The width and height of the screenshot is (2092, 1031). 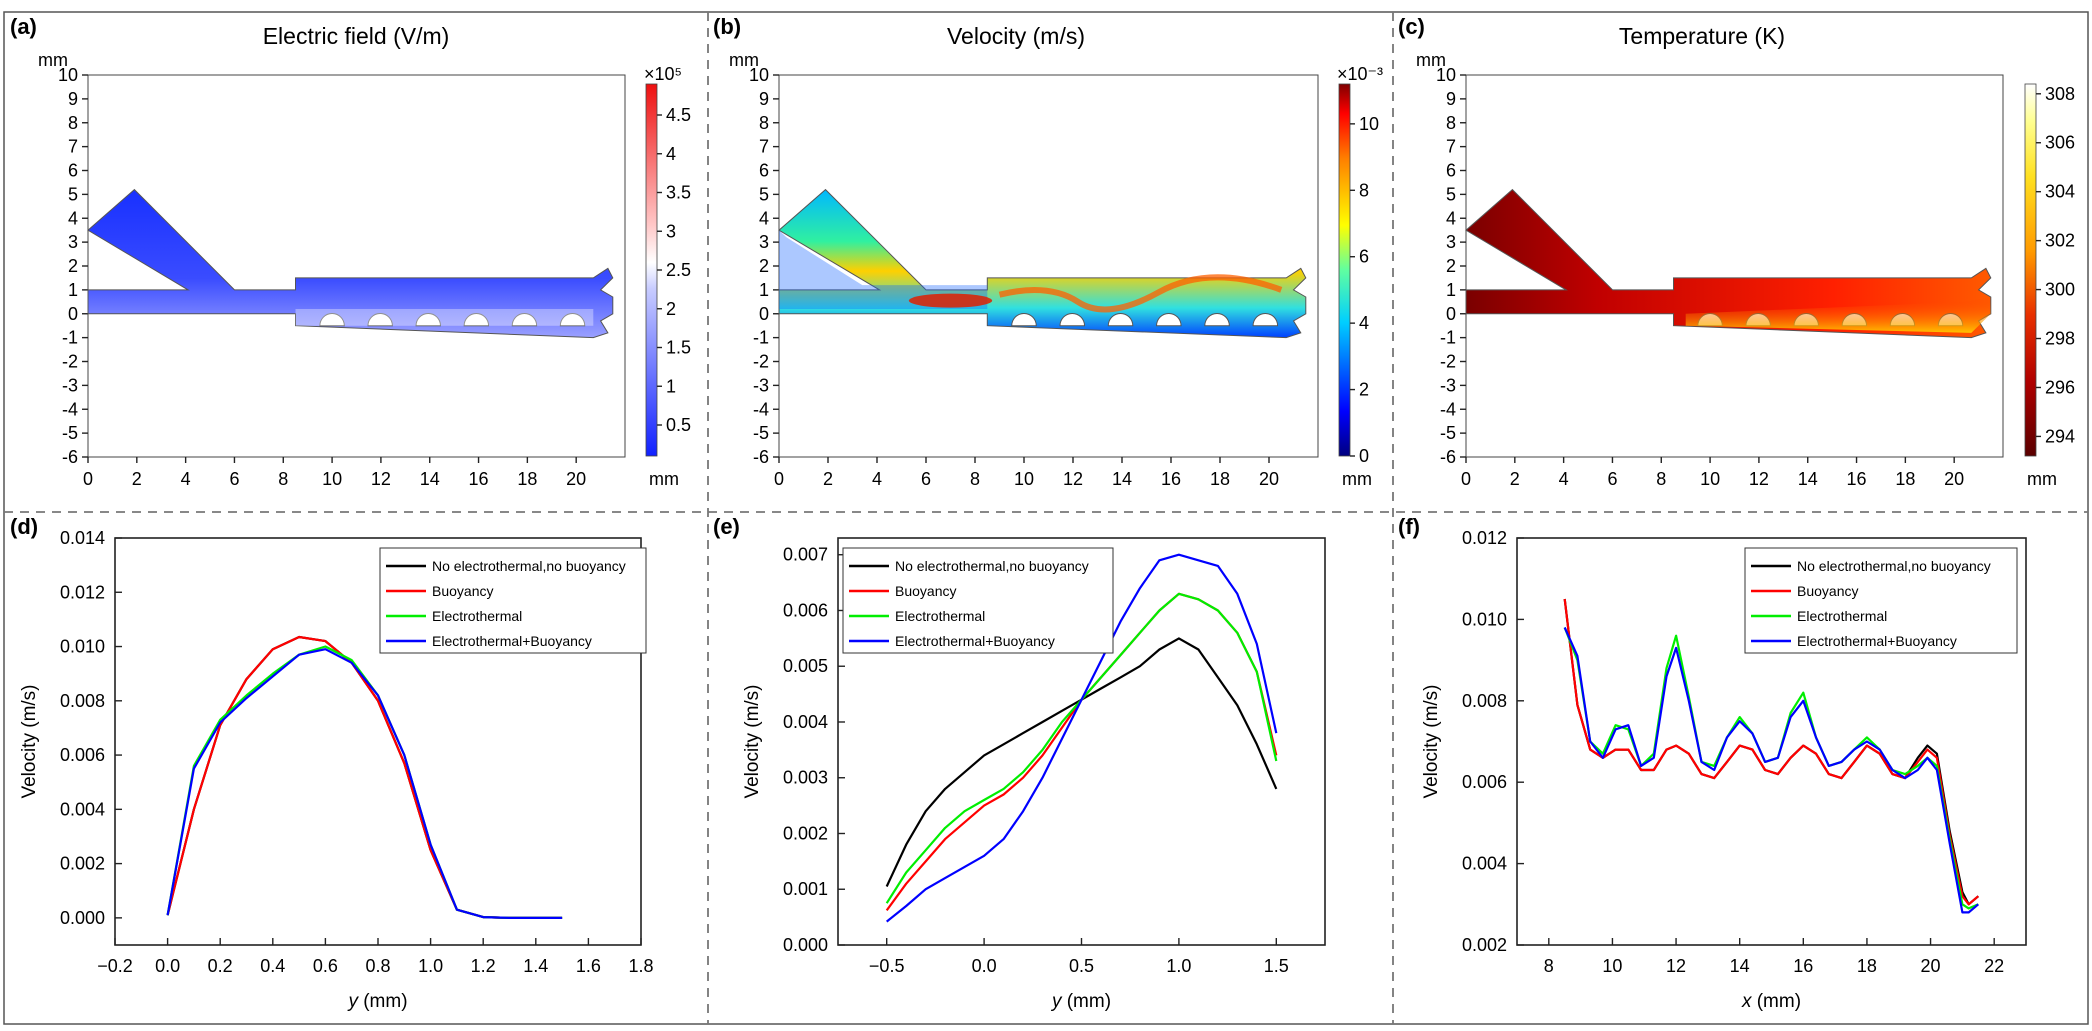 I want to click on y-tick-label: 0.010, so click(x=82, y=647).